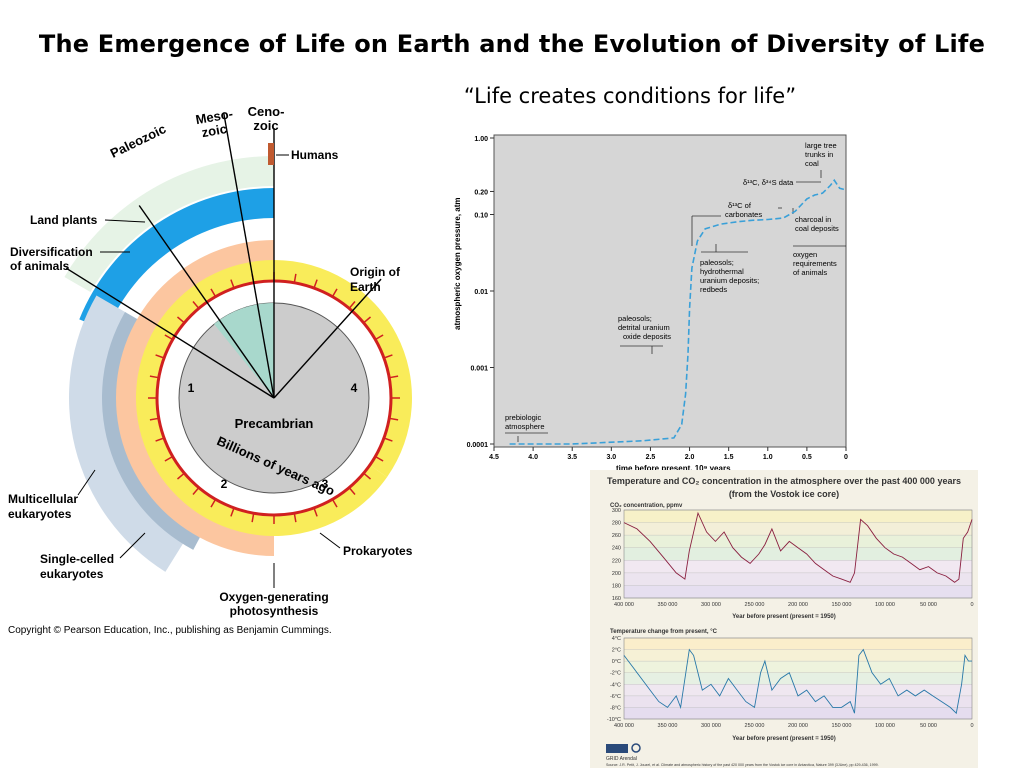  Describe the element at coordinates (616, 599) in the screenshot. I see `ytick-label: 160` at that location.